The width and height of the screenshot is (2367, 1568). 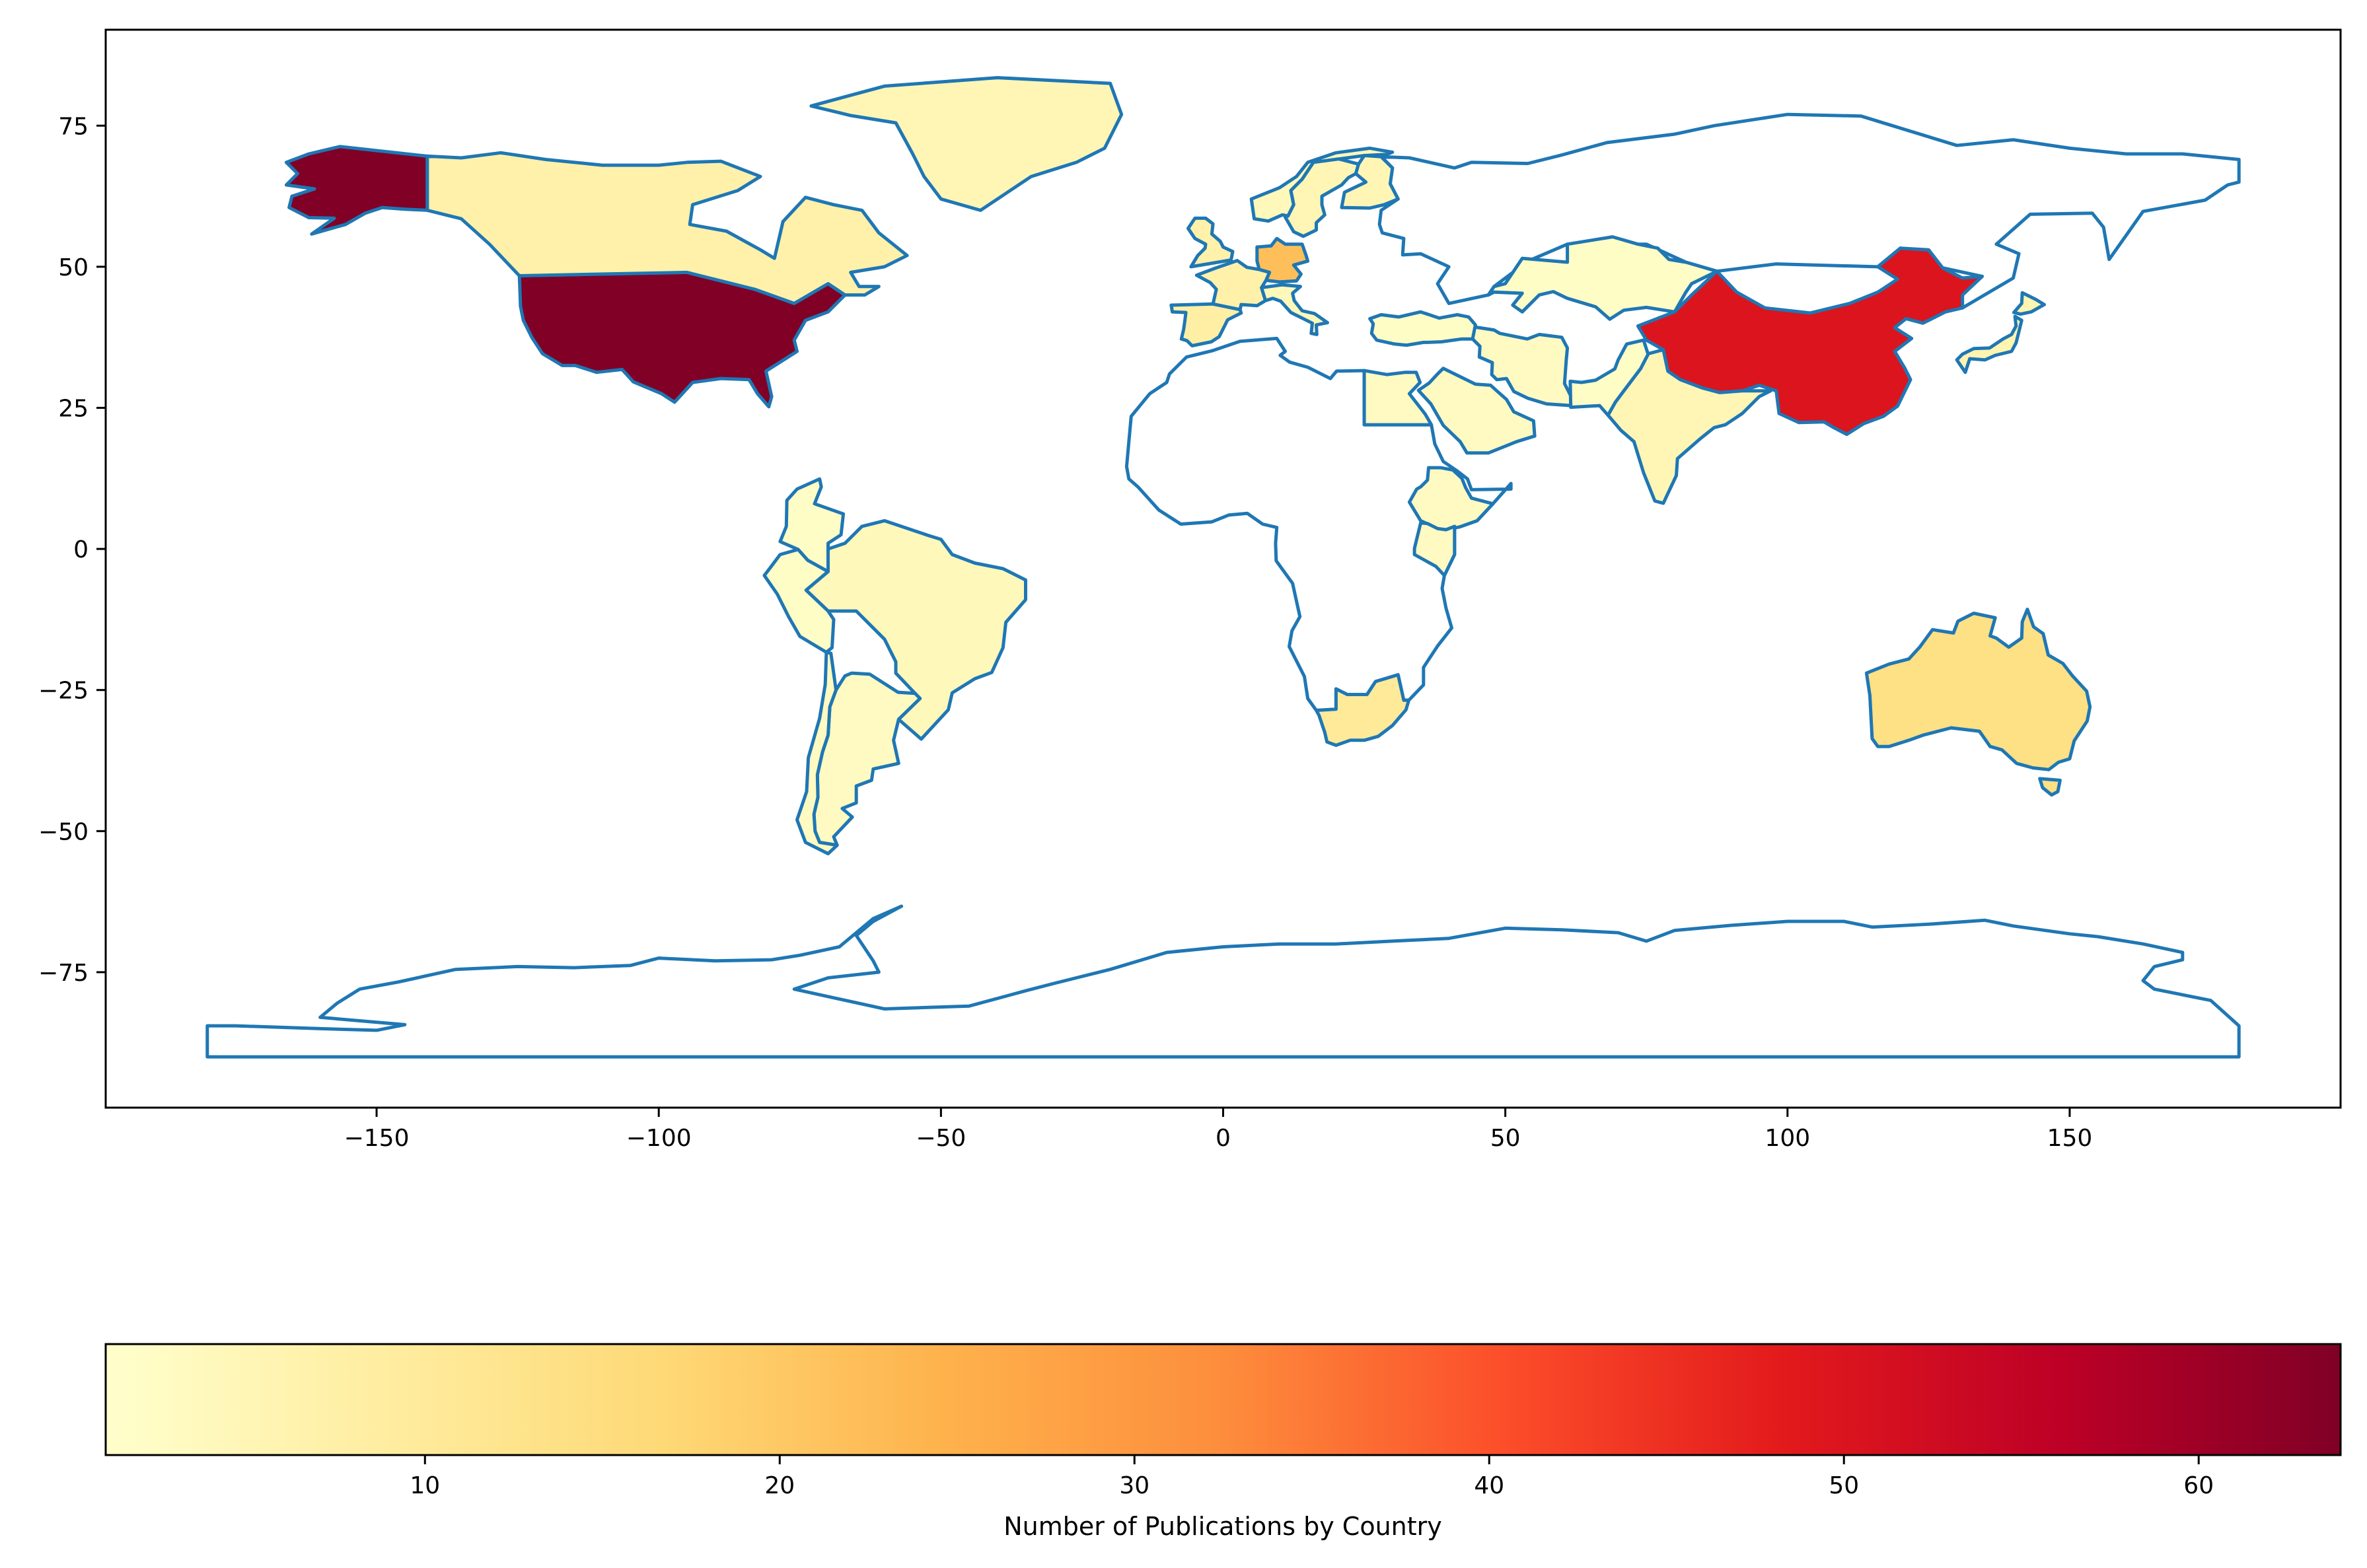 I want to click on y-tick-label: 75, so click(x=73, y=126).